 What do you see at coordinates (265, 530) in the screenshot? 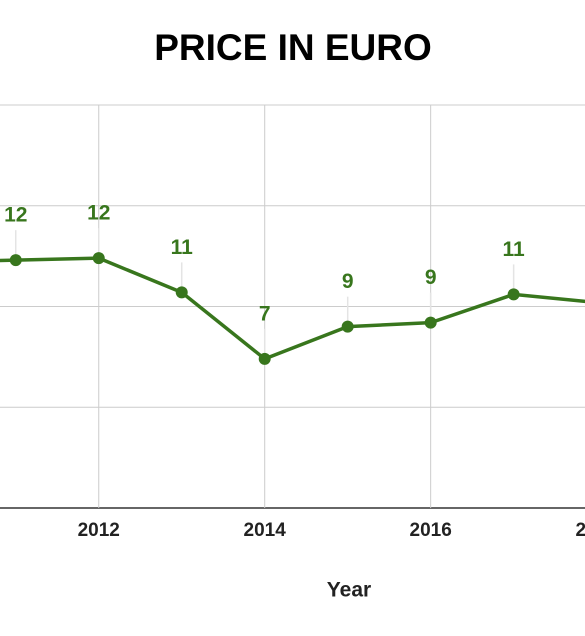
I see `x-tick-label: 2014` at bounding box center [265, 530].